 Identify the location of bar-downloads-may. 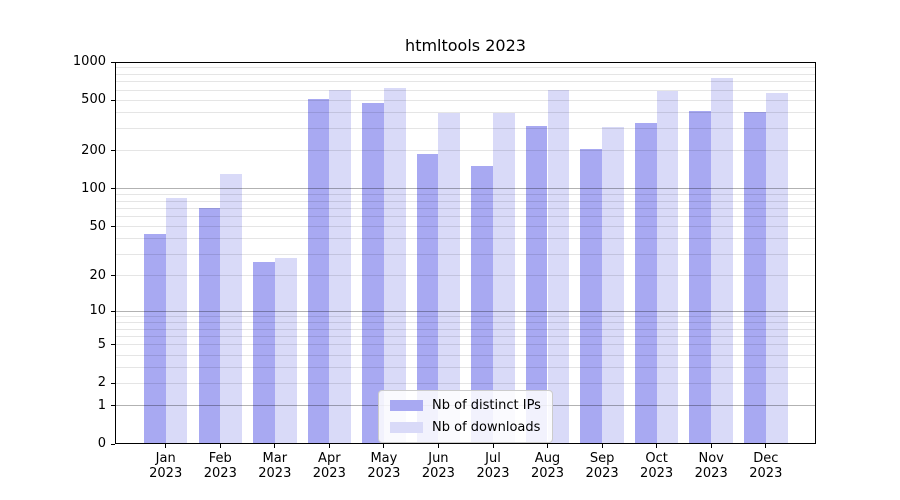
(394, 266).